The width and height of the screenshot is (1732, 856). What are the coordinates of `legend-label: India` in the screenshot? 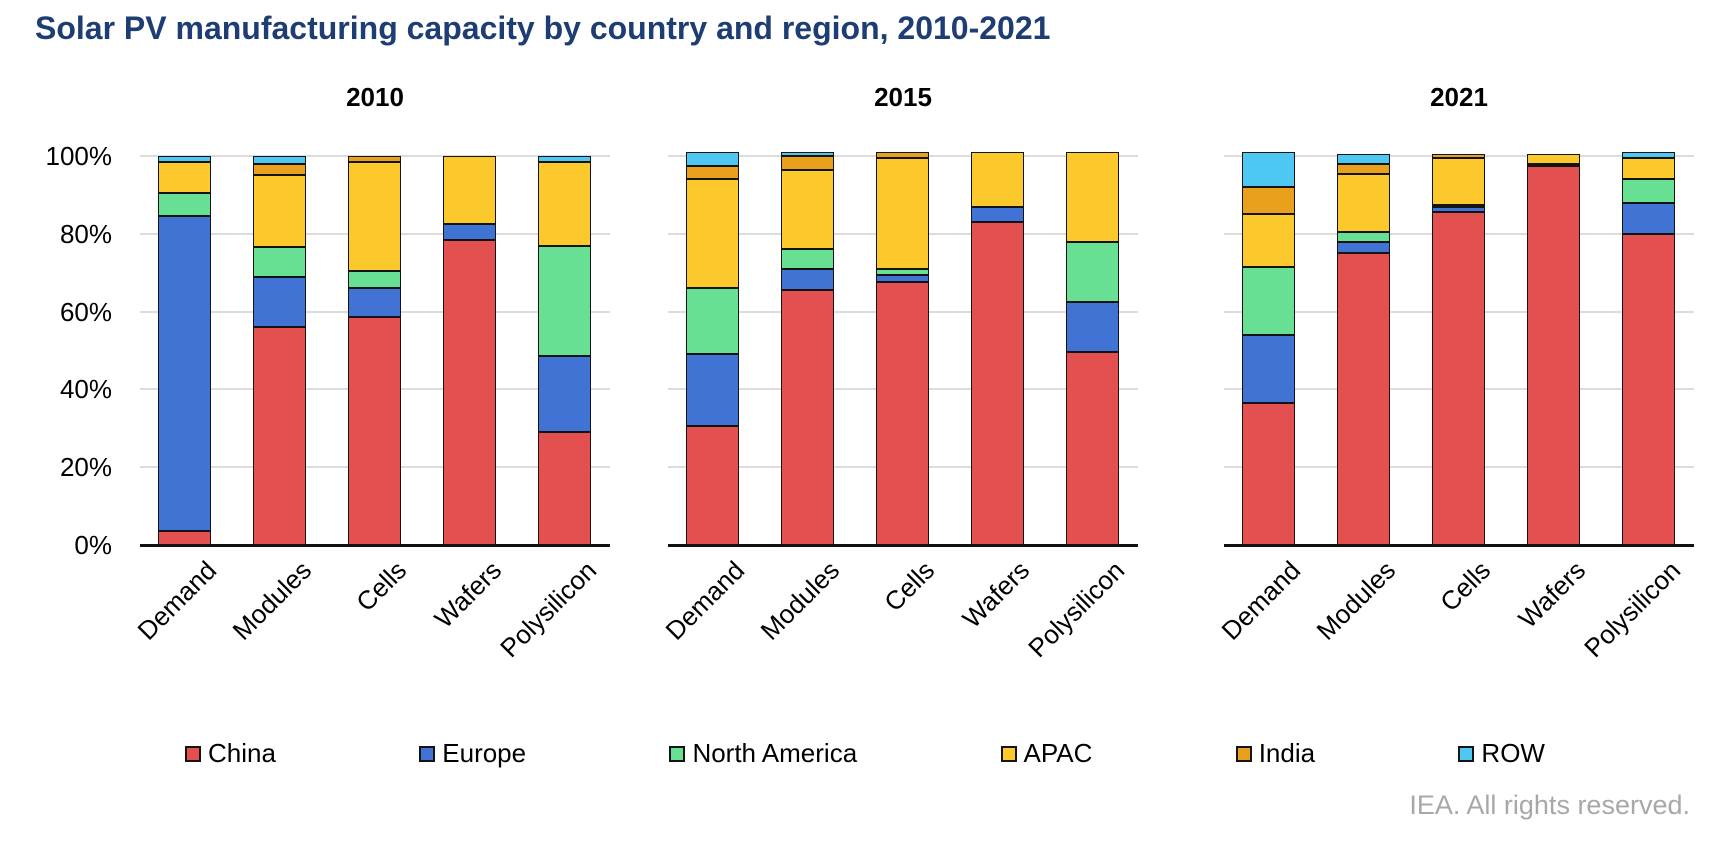 It's located at (1287, 753).